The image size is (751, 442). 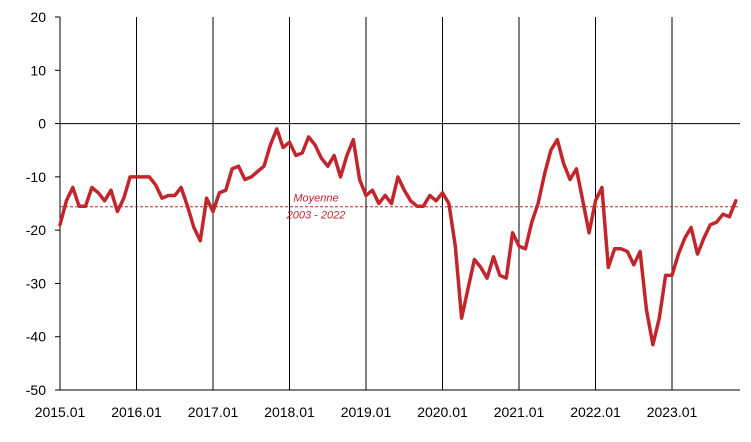 What do you see at coordinates (316, 216) in the screenshot?
I see `average-label-line2: 2003 - 2022` at bounding box center [316, 216].